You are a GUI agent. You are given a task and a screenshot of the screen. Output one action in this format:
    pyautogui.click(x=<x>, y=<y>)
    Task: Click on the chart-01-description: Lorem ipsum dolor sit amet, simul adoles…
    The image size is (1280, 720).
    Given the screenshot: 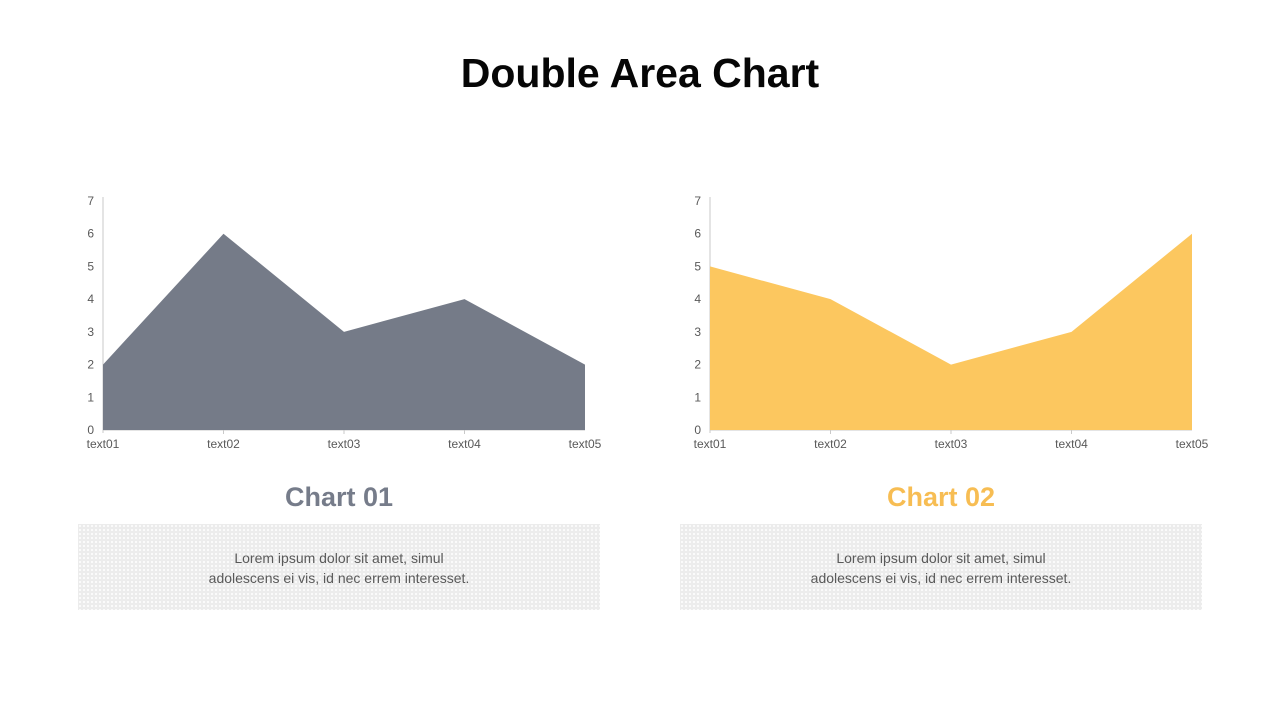 What is the action you would take?
    pyautogui.click(x=339, y=568)
    